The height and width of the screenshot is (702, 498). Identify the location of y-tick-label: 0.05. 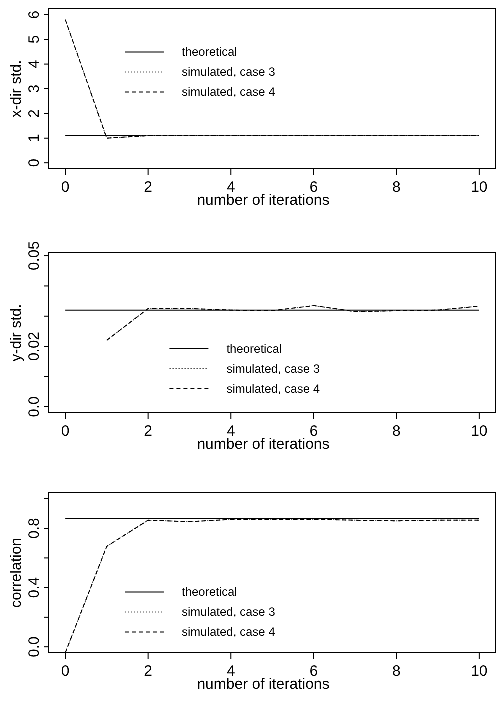
(34, 256).